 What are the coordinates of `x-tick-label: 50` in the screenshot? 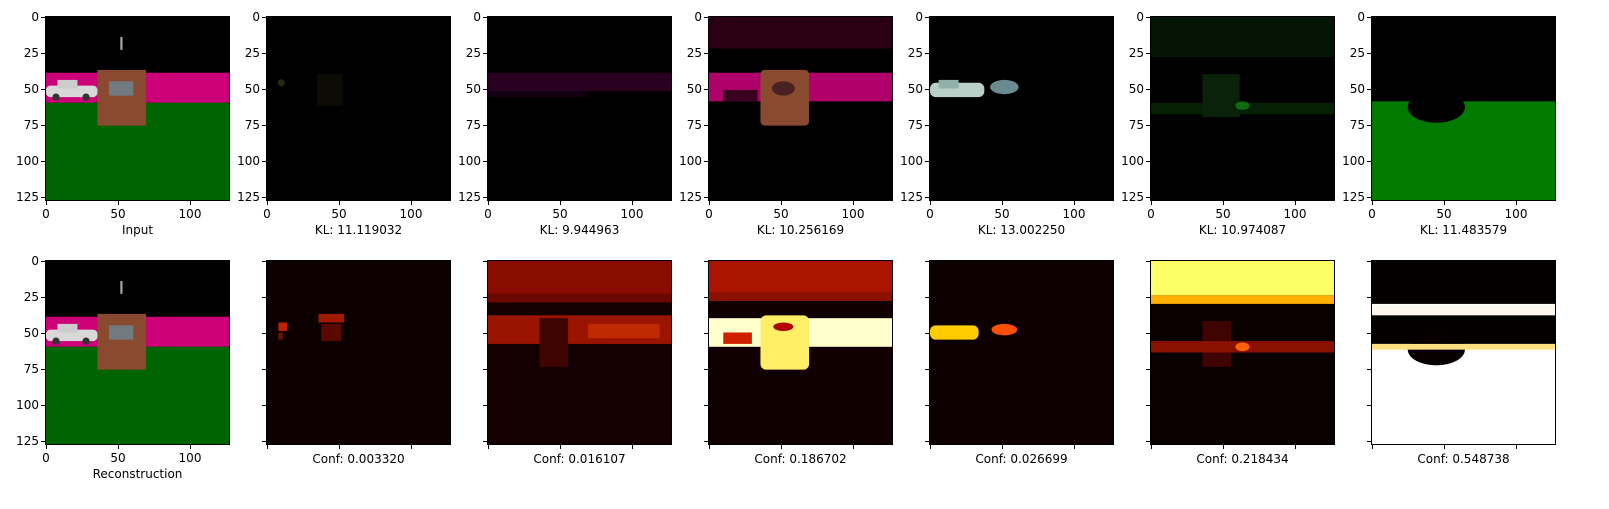 It's located at (560, 214).